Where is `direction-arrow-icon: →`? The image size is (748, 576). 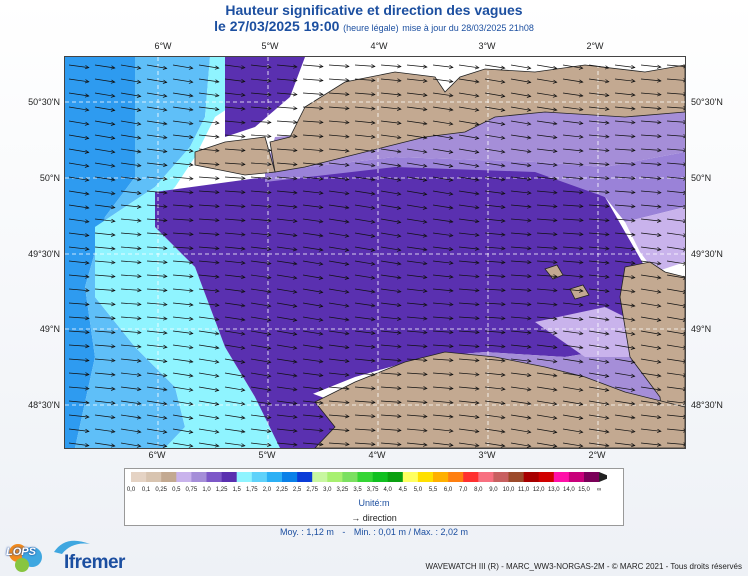 direction-arrow-icon: → is located at coordinates (356, 518).